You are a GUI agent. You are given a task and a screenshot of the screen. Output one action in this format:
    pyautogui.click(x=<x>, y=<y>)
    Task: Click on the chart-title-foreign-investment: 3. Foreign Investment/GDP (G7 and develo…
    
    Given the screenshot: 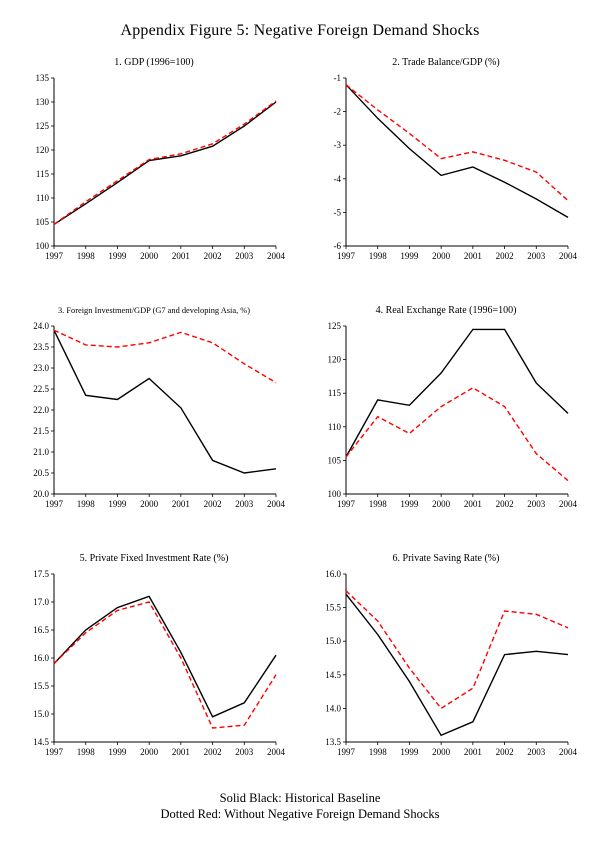 What is the action you would take?
    pyautogui.click(x=154, y=310)
    